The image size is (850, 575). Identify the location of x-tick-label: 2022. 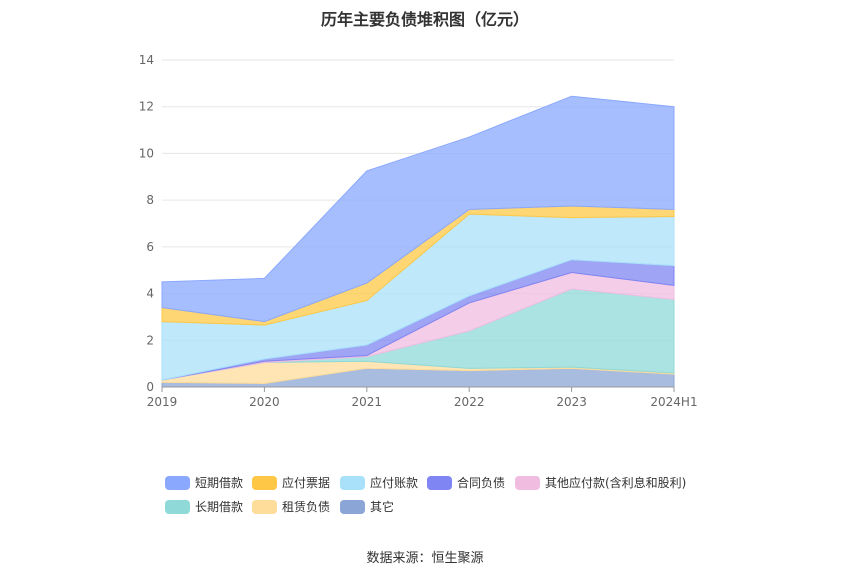
(469, 402).